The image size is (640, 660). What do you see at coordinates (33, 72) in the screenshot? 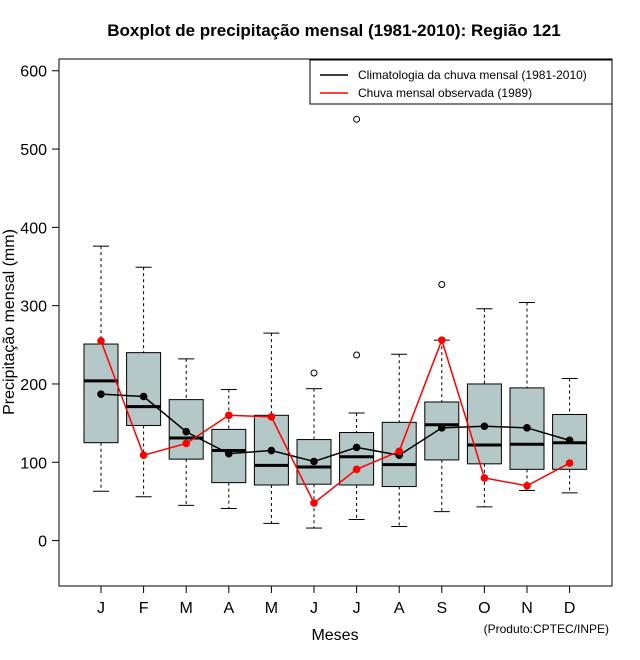
I see `y-tick-label: 600` at bounding box center [33, 72].